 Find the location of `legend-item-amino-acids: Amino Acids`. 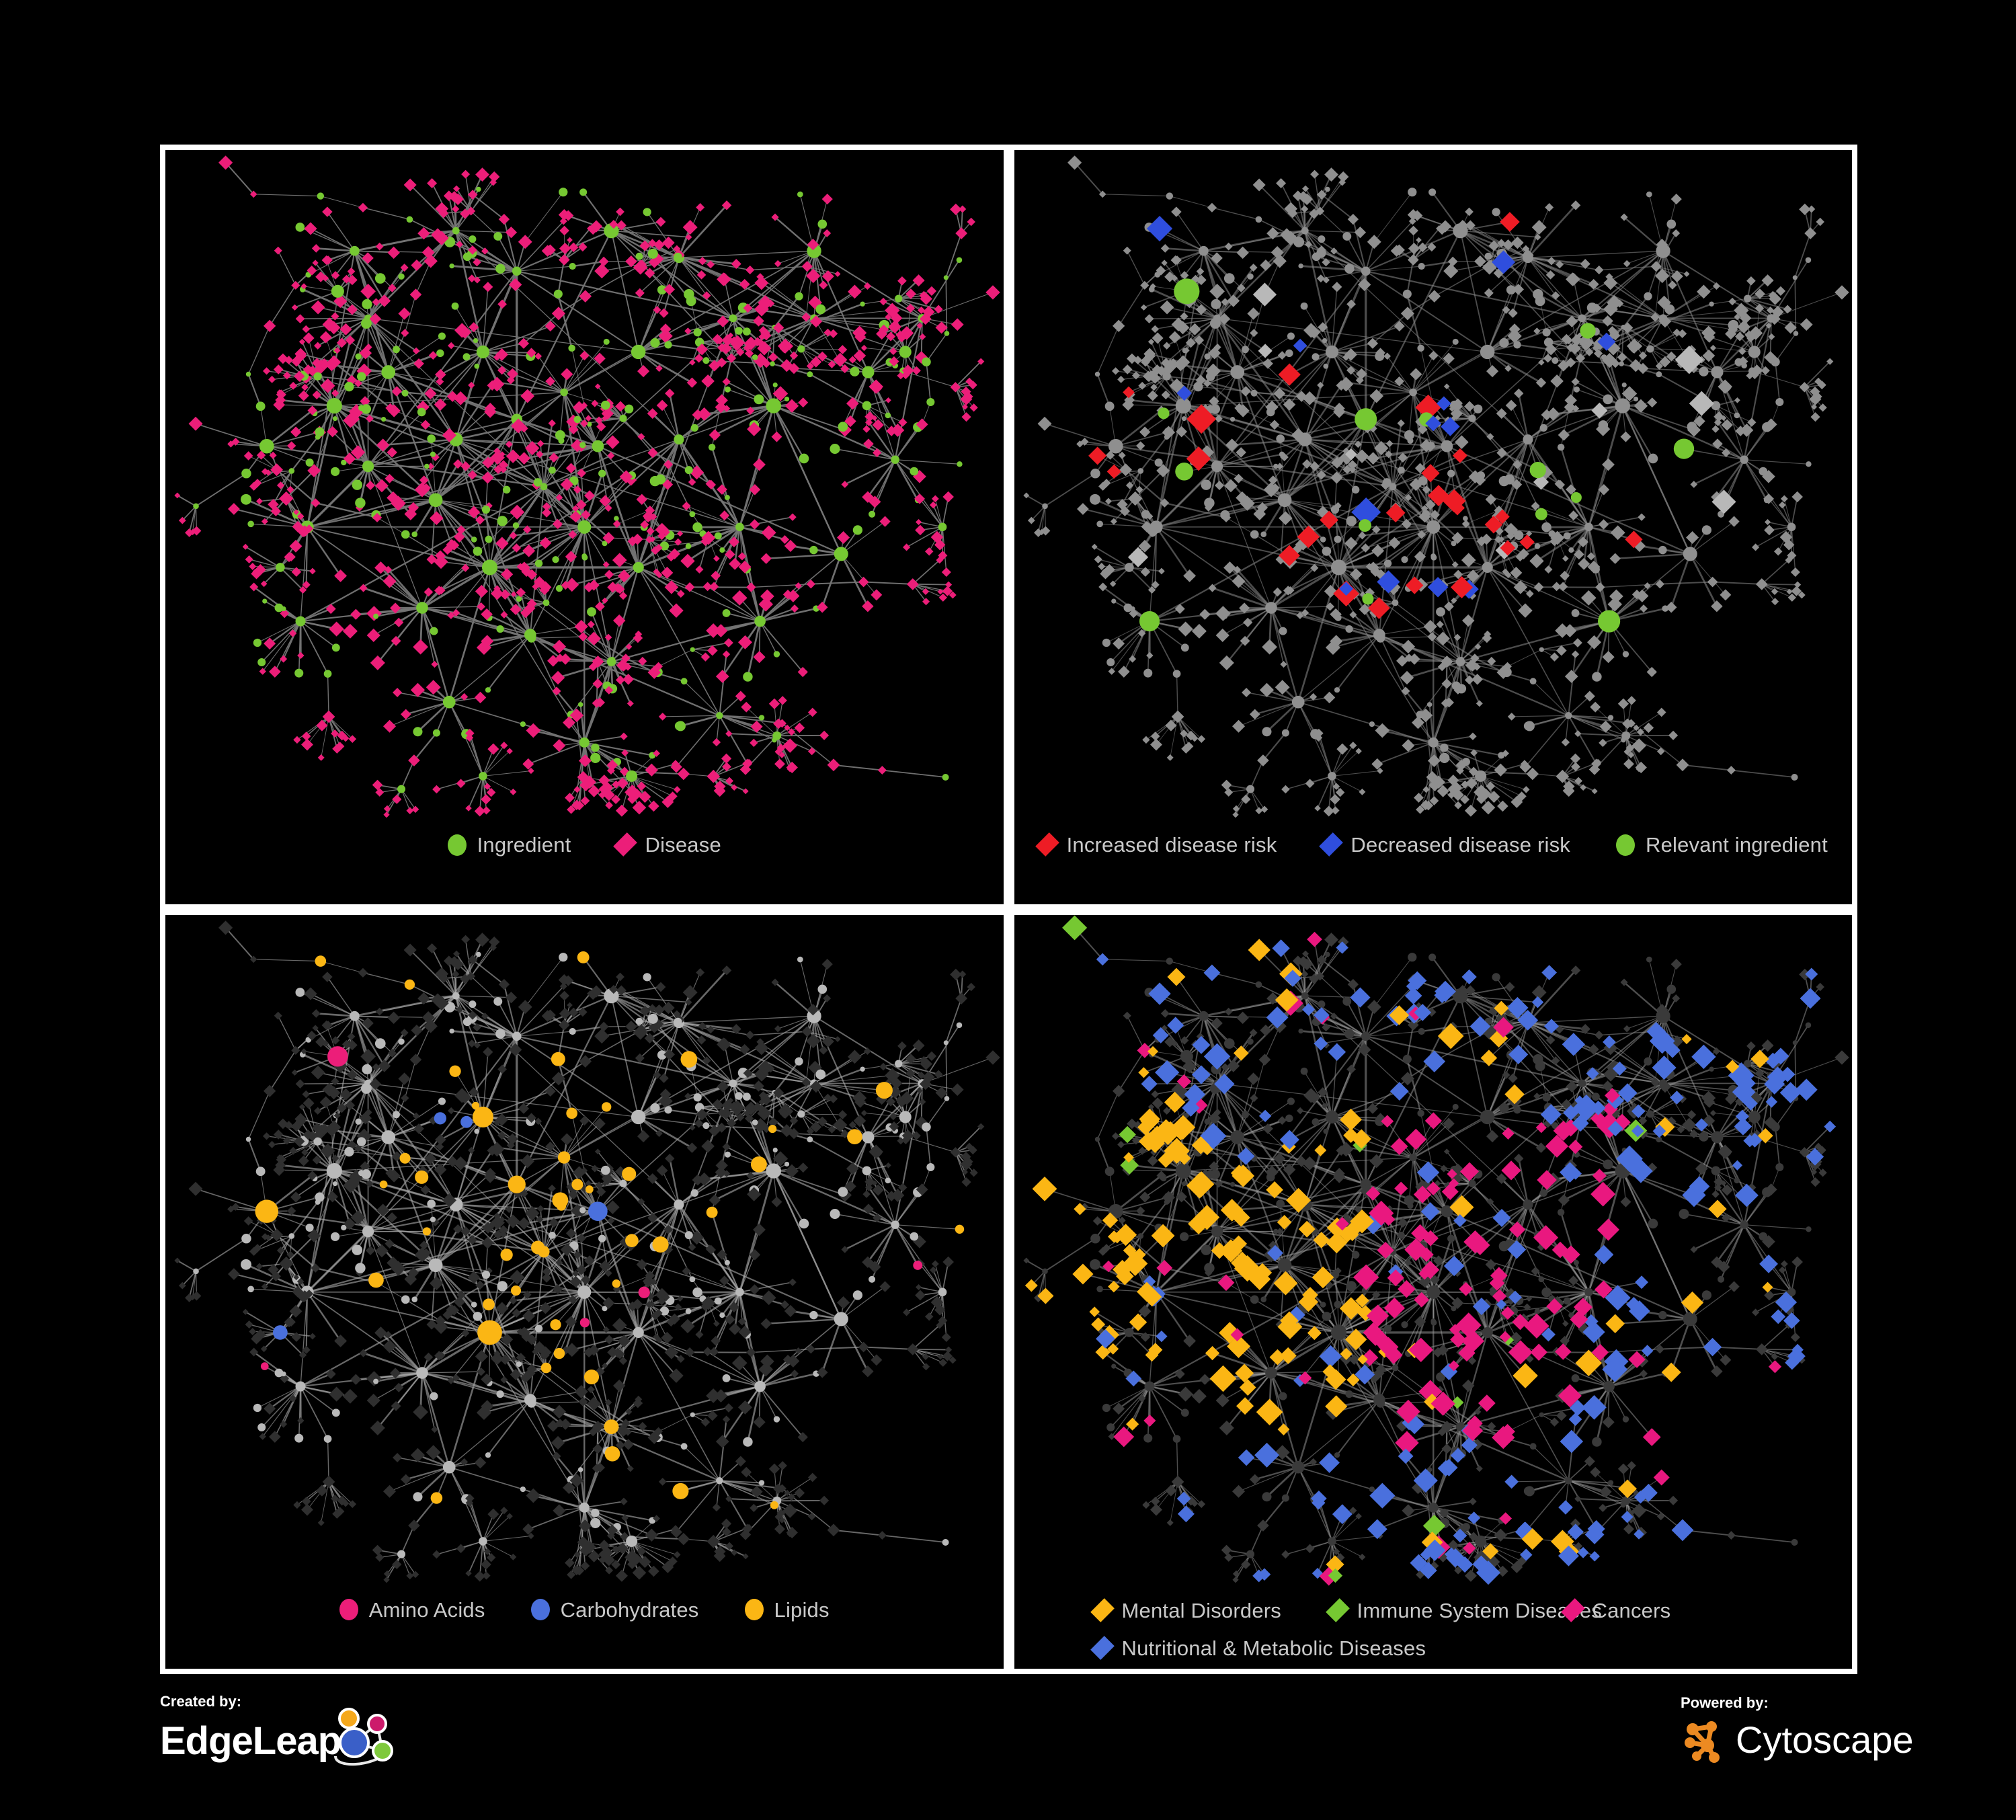

legend-item-amino-acids: Amino Acids is located at coordinates (412, 1609).